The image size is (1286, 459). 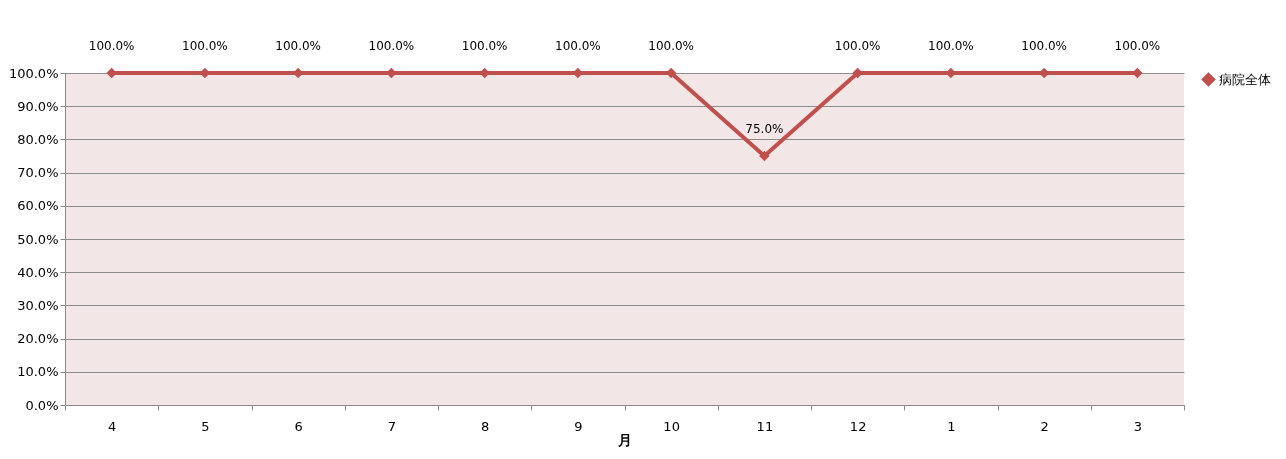 I want to click on y-tick-label: 70.0%, so click(x=38, y=173).